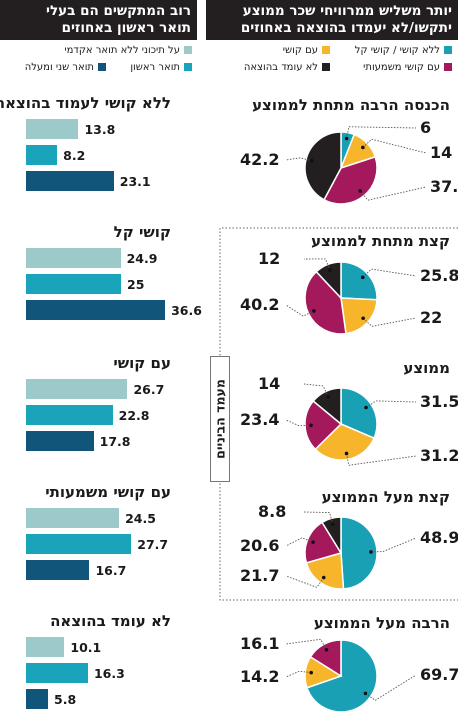  Describe the element at coordinates (85, 103) in the screenshot. I see `bar-group-title-0: ללא קושי לעמוד בהוצאה` at that location.